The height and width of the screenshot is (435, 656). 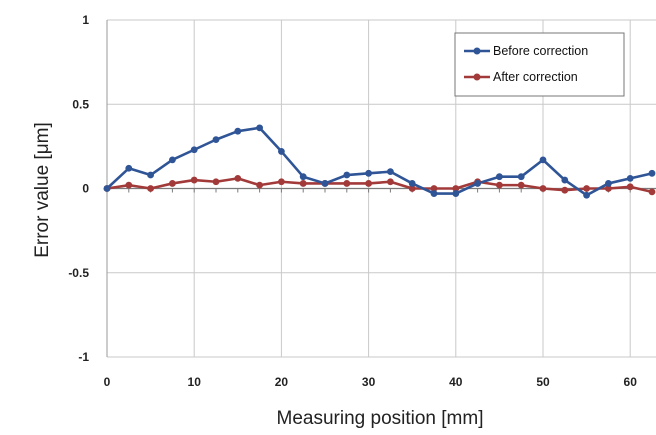 I want to click on legend-marker-before, so click(x=477, y=51).